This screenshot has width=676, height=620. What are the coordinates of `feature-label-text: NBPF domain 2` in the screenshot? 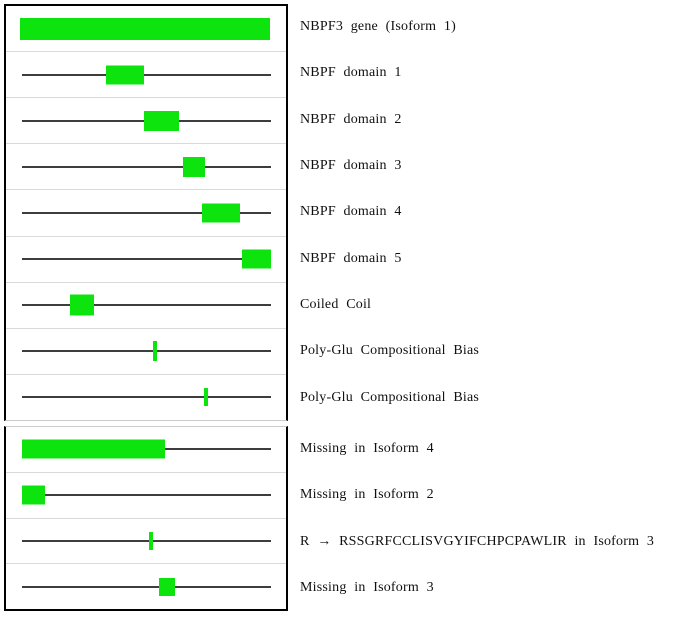 It's located at (351, 119).